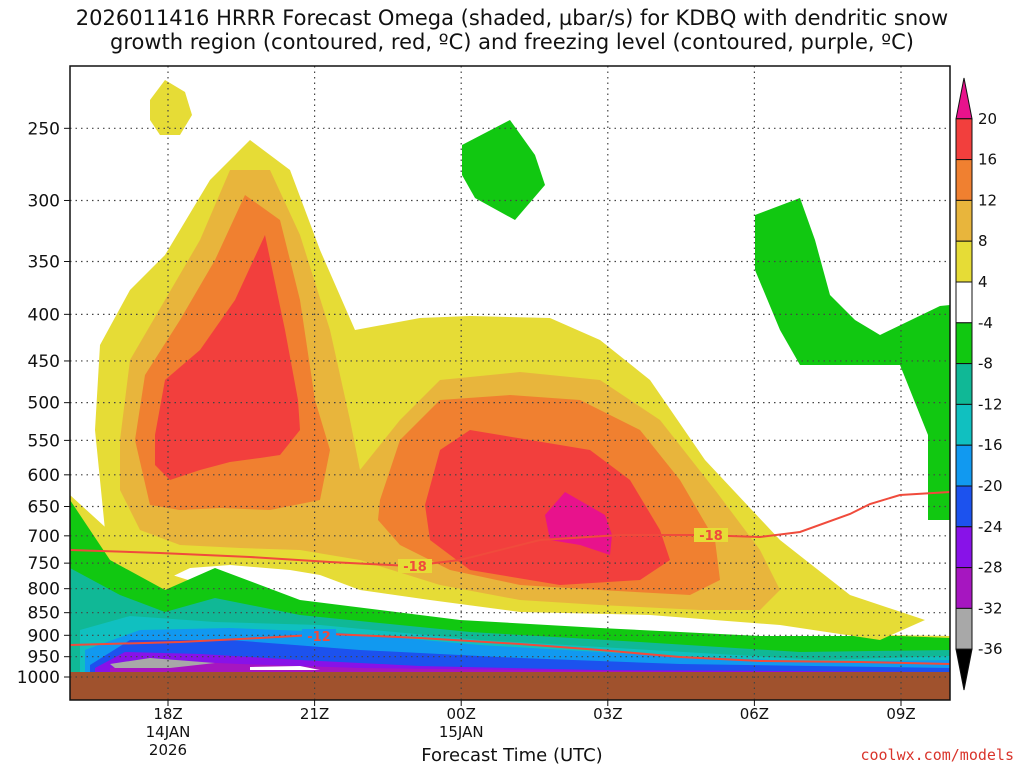  I want to click on colorbar-label: 4, so click(983, 282).